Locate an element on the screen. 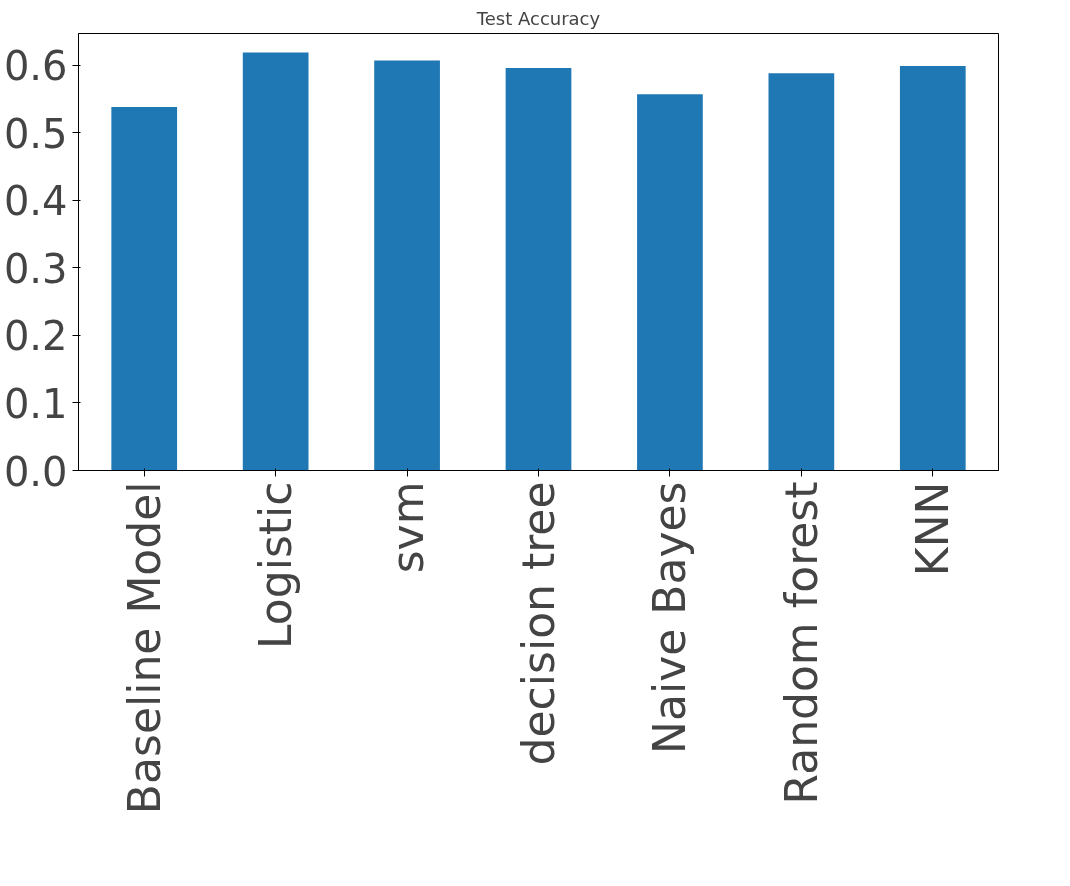 Image resolution: width=1070 pixels, height=886 pixels. y-tick-label: 0.5 is located at coordinates (35, 133).